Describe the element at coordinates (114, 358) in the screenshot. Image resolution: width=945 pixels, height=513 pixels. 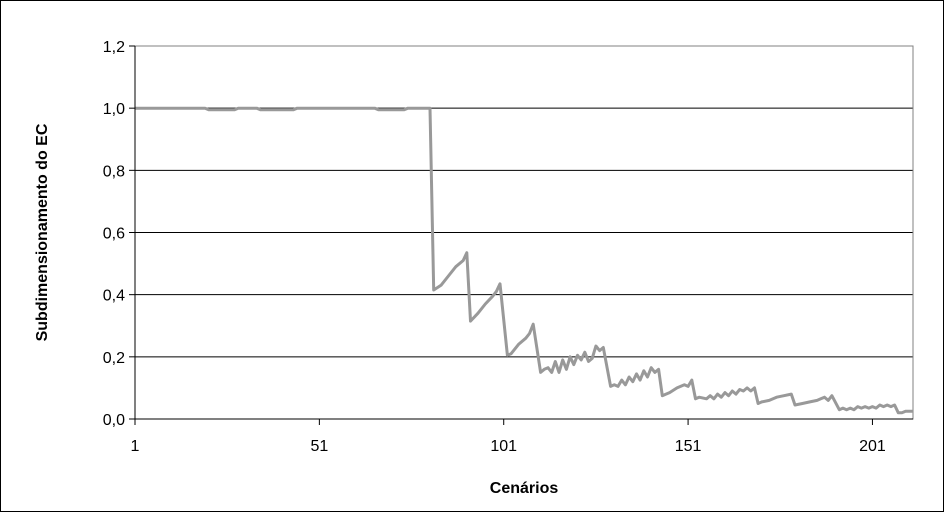
I see `y-tick-label: 0,2` at that location.